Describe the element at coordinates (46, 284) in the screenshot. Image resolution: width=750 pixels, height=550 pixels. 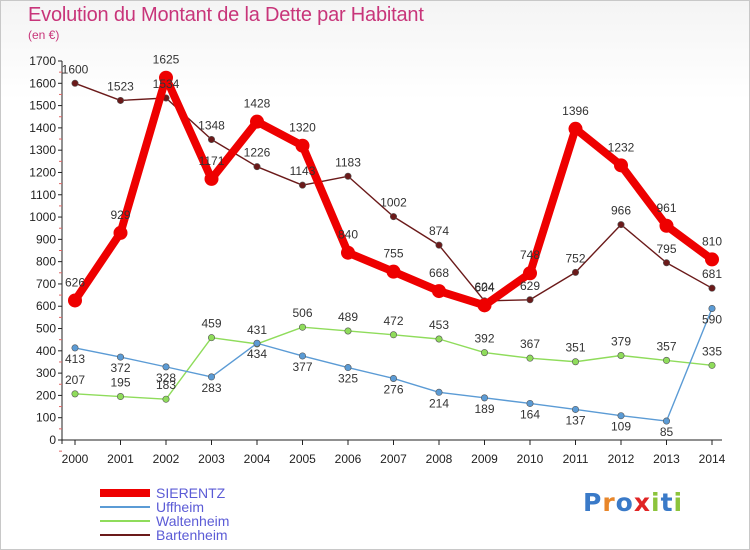
I see `y-tick-label: 700` at that location.